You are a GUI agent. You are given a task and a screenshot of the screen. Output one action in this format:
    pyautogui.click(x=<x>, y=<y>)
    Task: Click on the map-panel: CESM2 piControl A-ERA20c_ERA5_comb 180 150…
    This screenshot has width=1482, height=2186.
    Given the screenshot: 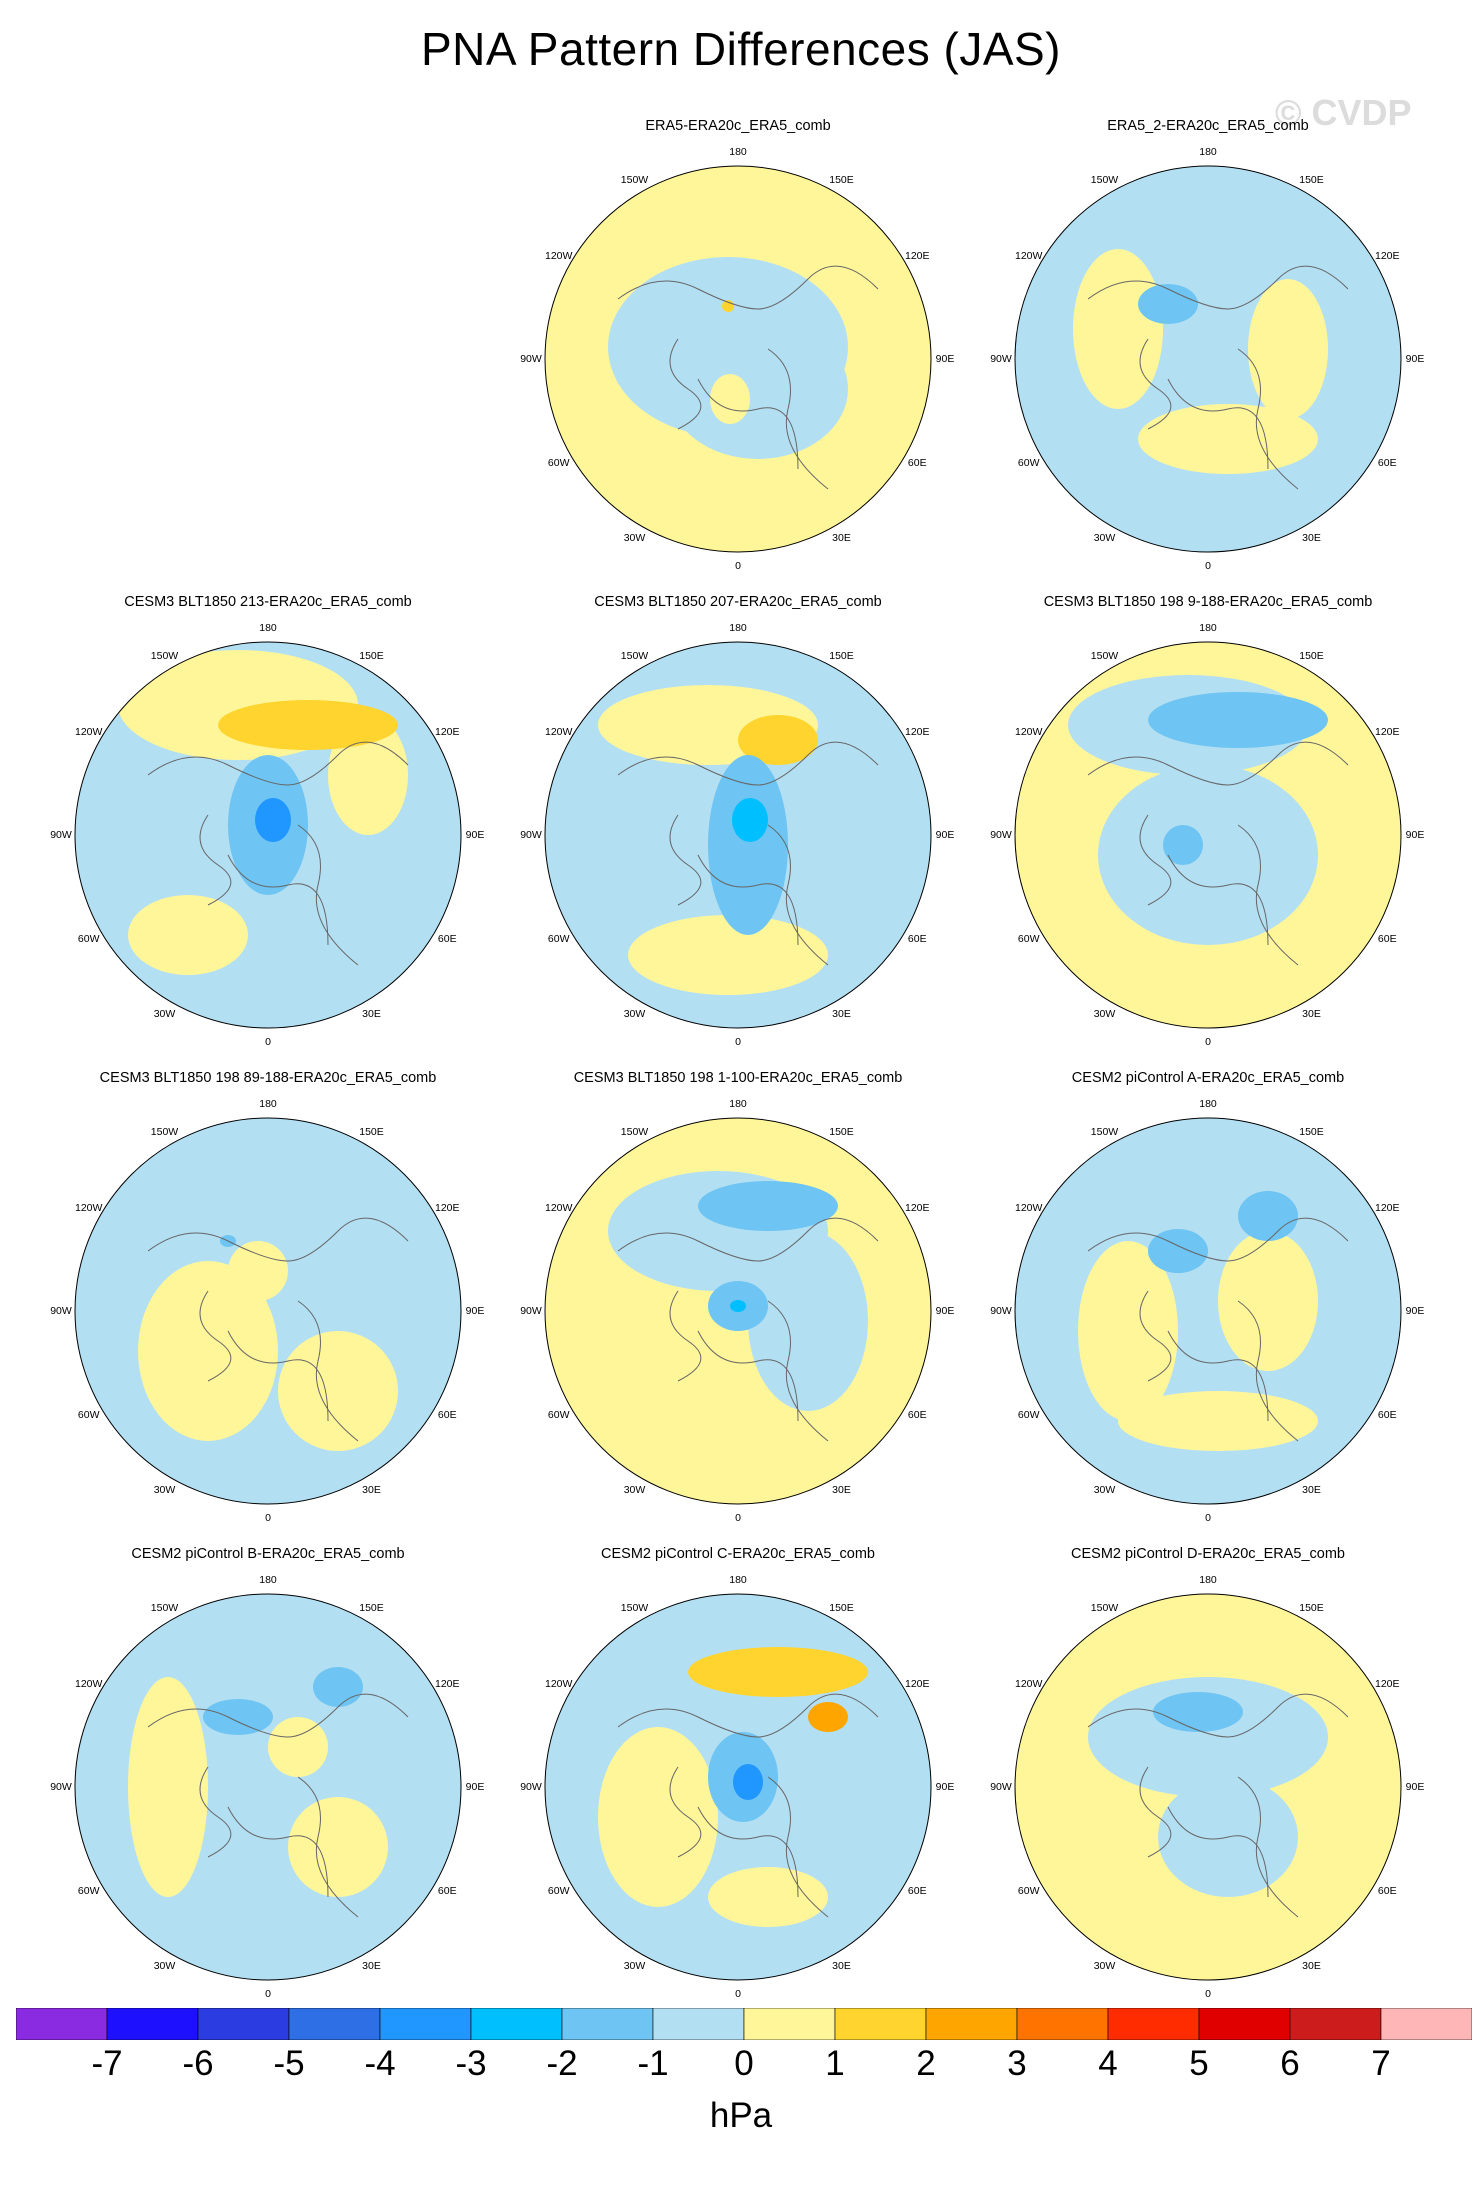 What is the action you would take?
    pyautogui.click(x=1207, y=1300)
    